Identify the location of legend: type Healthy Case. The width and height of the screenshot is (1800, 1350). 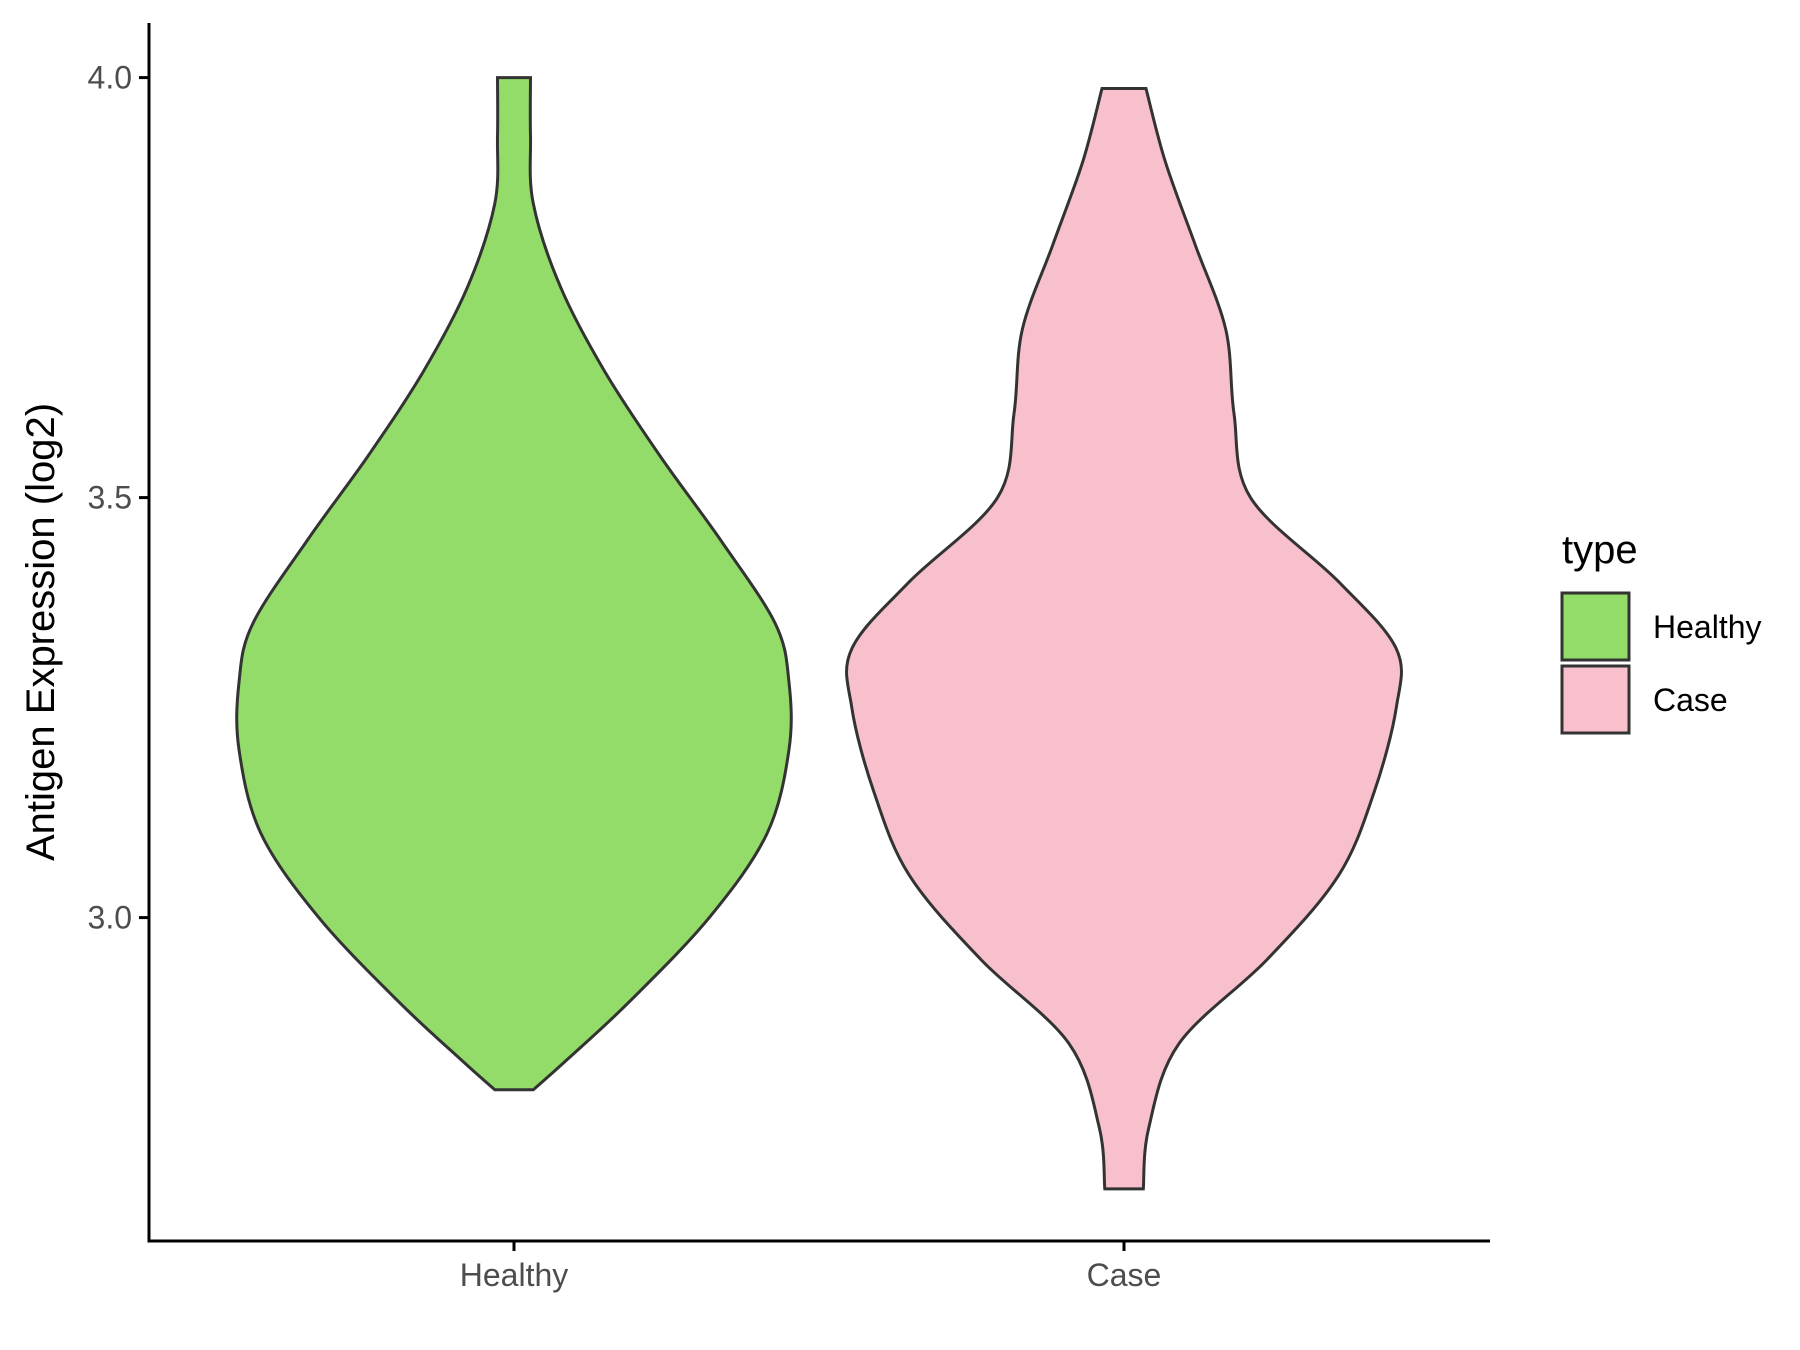
(1661, 631).